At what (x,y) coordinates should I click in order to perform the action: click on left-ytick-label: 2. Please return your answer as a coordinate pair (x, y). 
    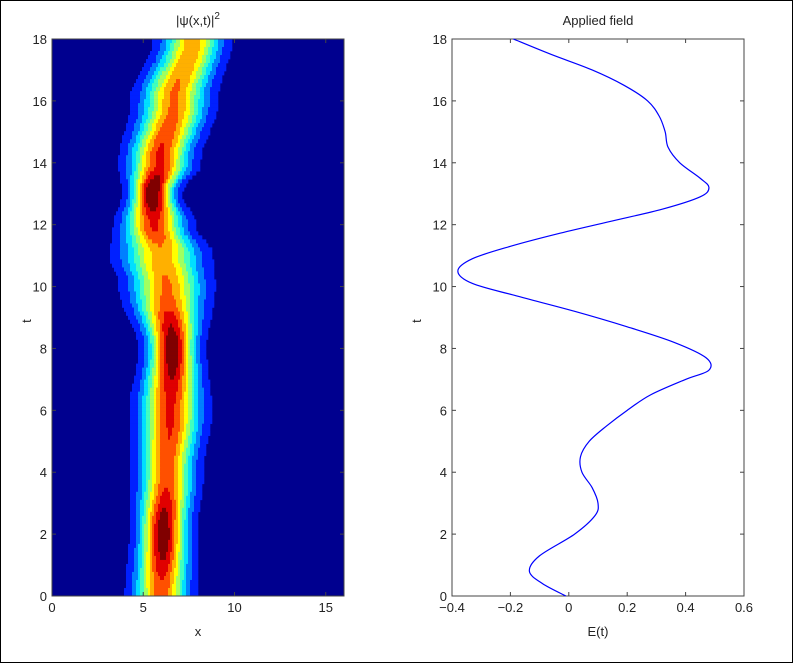
    Looking at the image, I should click on (43, 534).